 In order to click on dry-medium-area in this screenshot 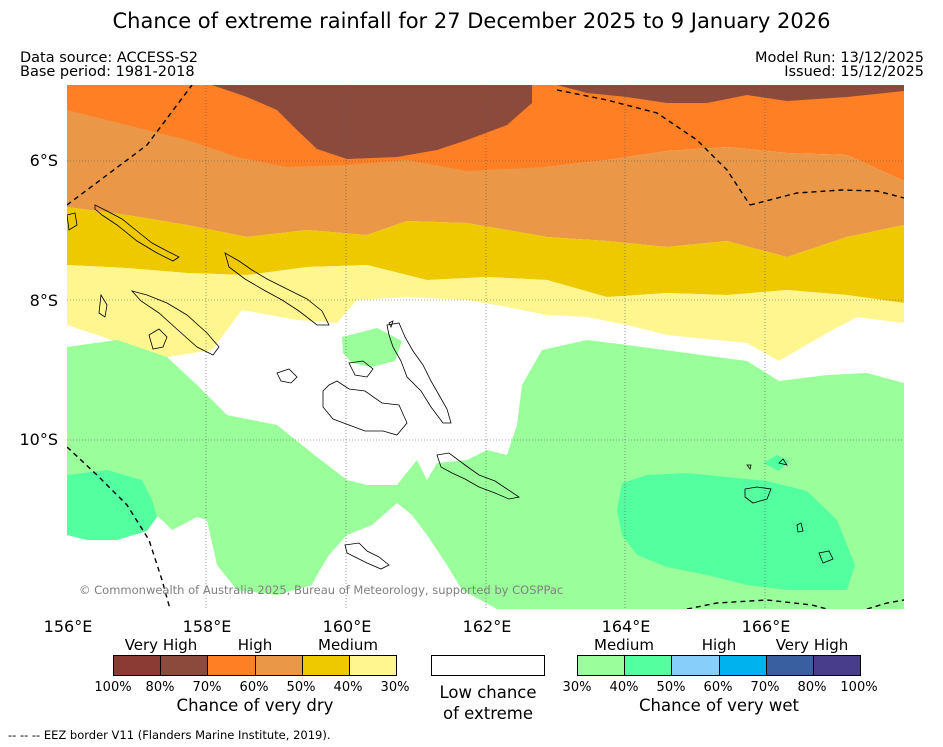, I will do `click(485, 255)`.